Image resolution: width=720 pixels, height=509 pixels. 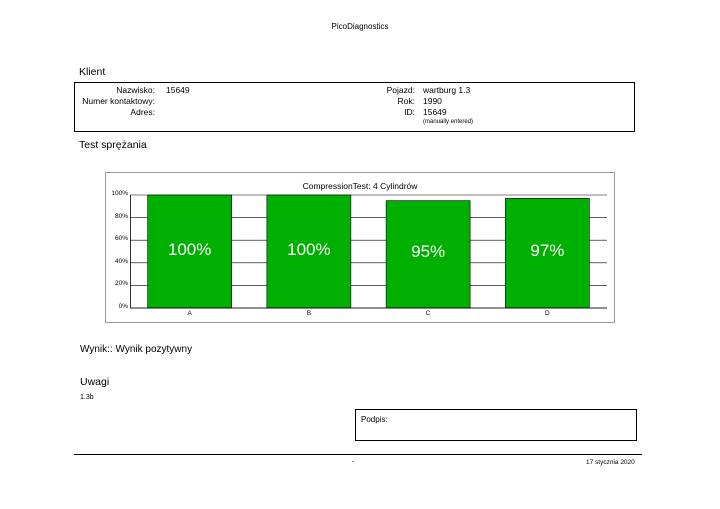 I want to click on vehicle-value: wartburg 1.3, so click(x=447, y=90).